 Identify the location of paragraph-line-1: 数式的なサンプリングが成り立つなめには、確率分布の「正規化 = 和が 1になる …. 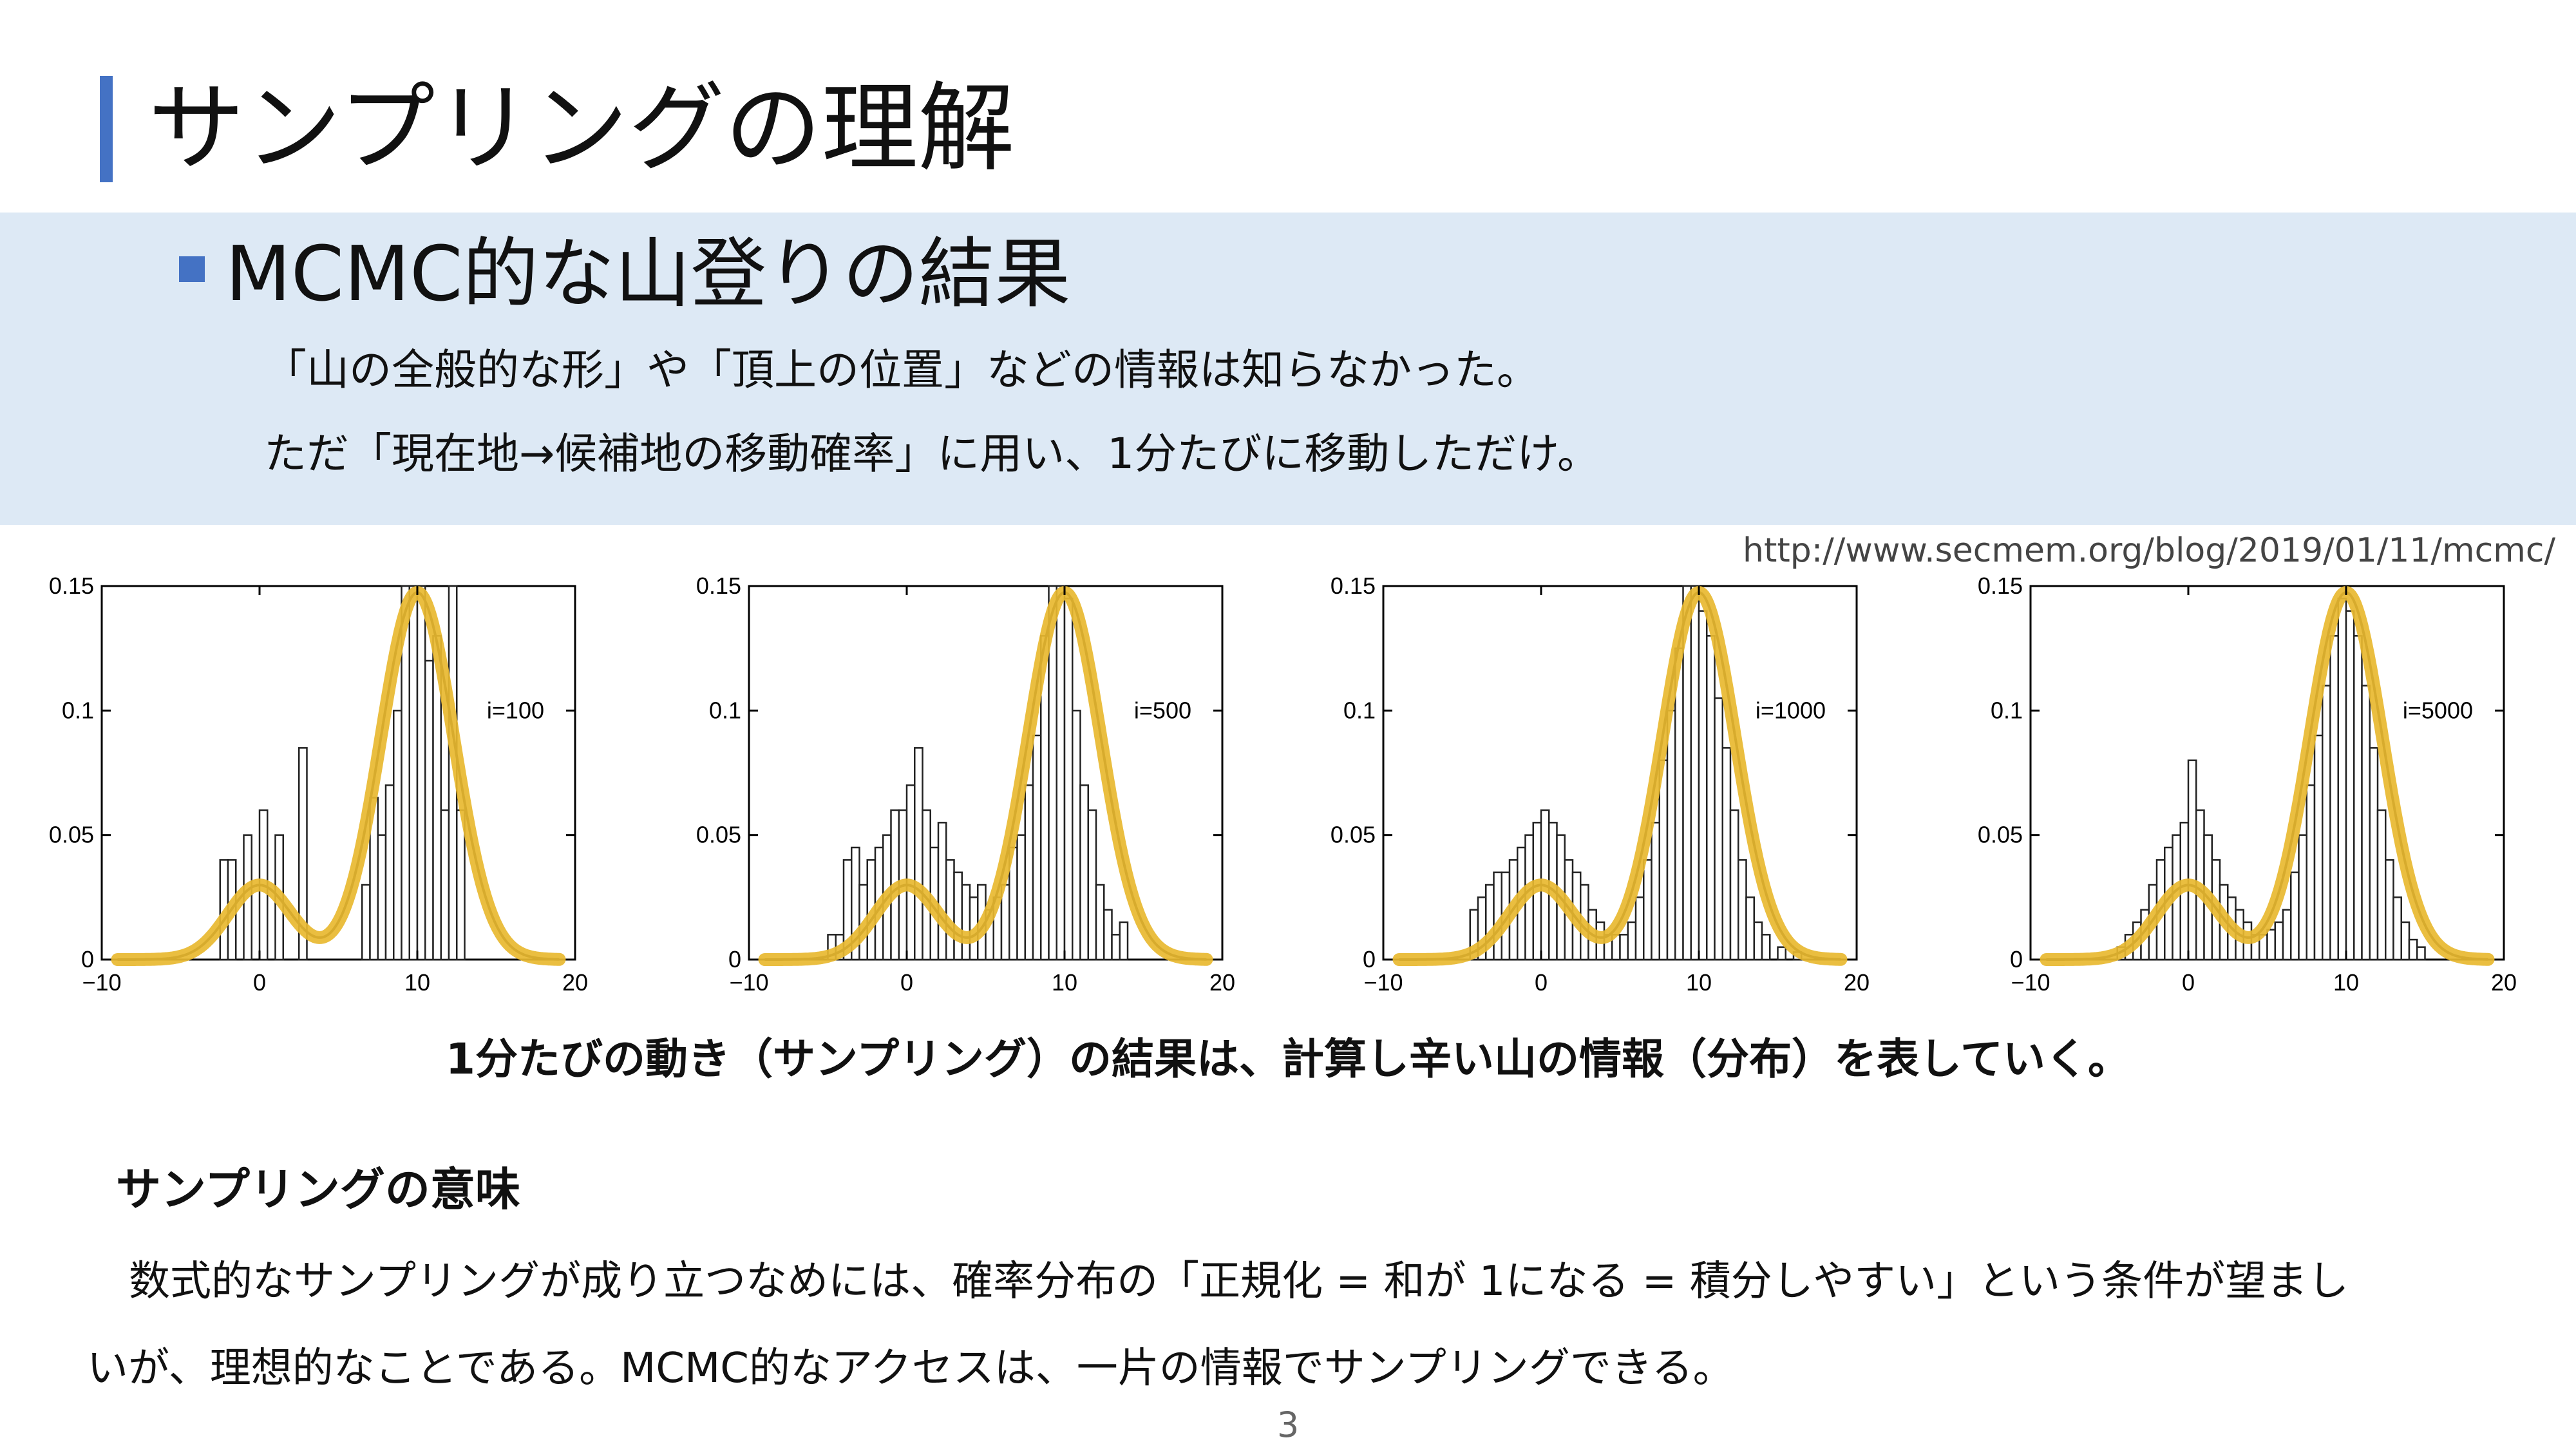
(1239, 1282).